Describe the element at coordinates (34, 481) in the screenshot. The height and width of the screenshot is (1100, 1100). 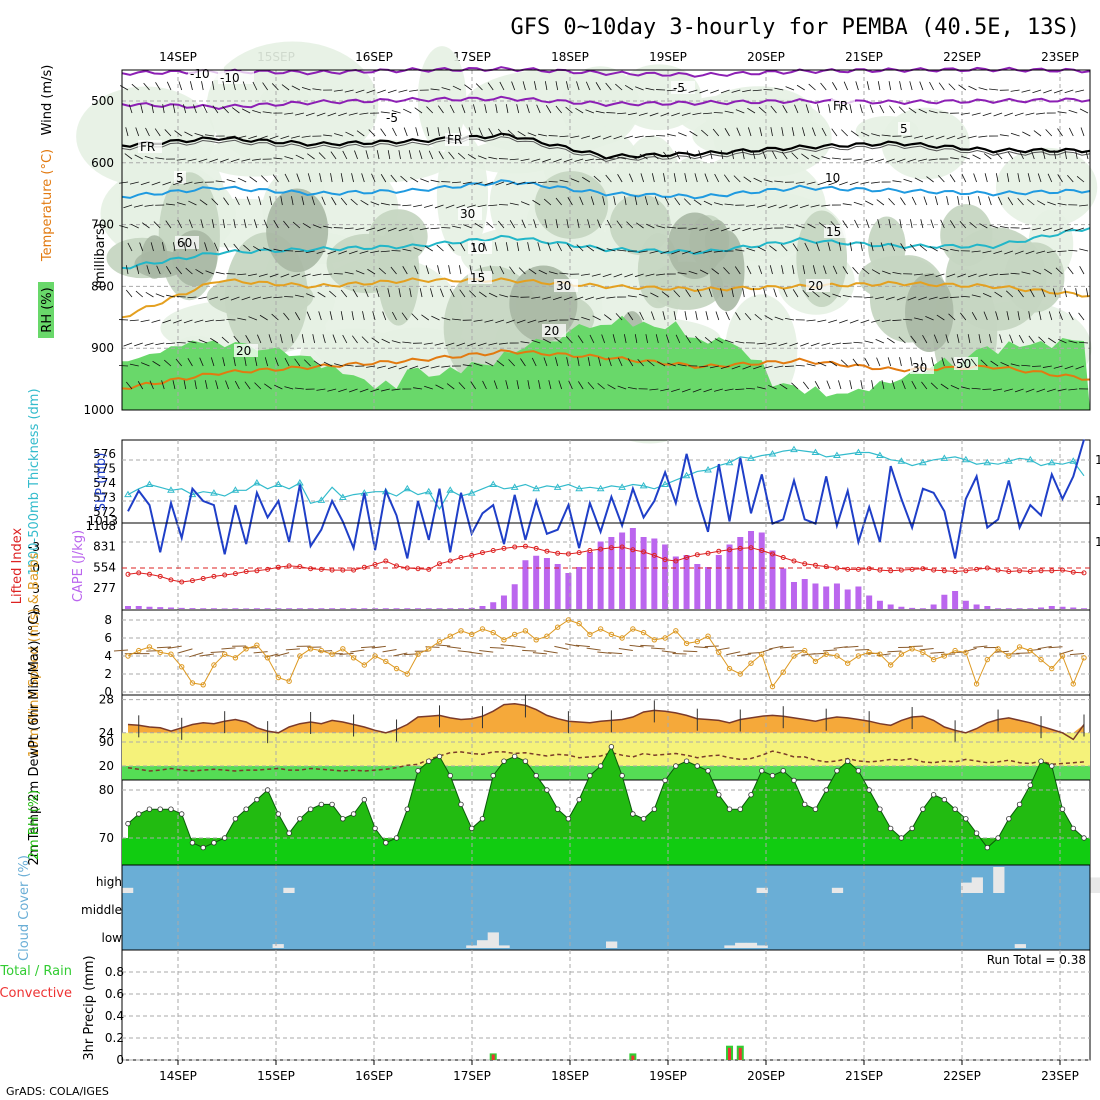
I see `thickness-ylabel: 1000-500mb Thickness (dm)` at that location.